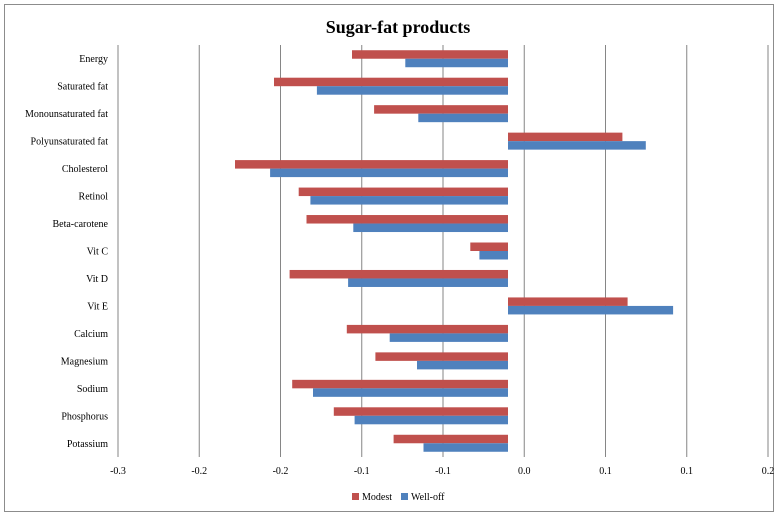  What do you see at coordinates (97, 279) in the screenshot?
I see `category-label: Vit D` at bounding box center [97, 279].